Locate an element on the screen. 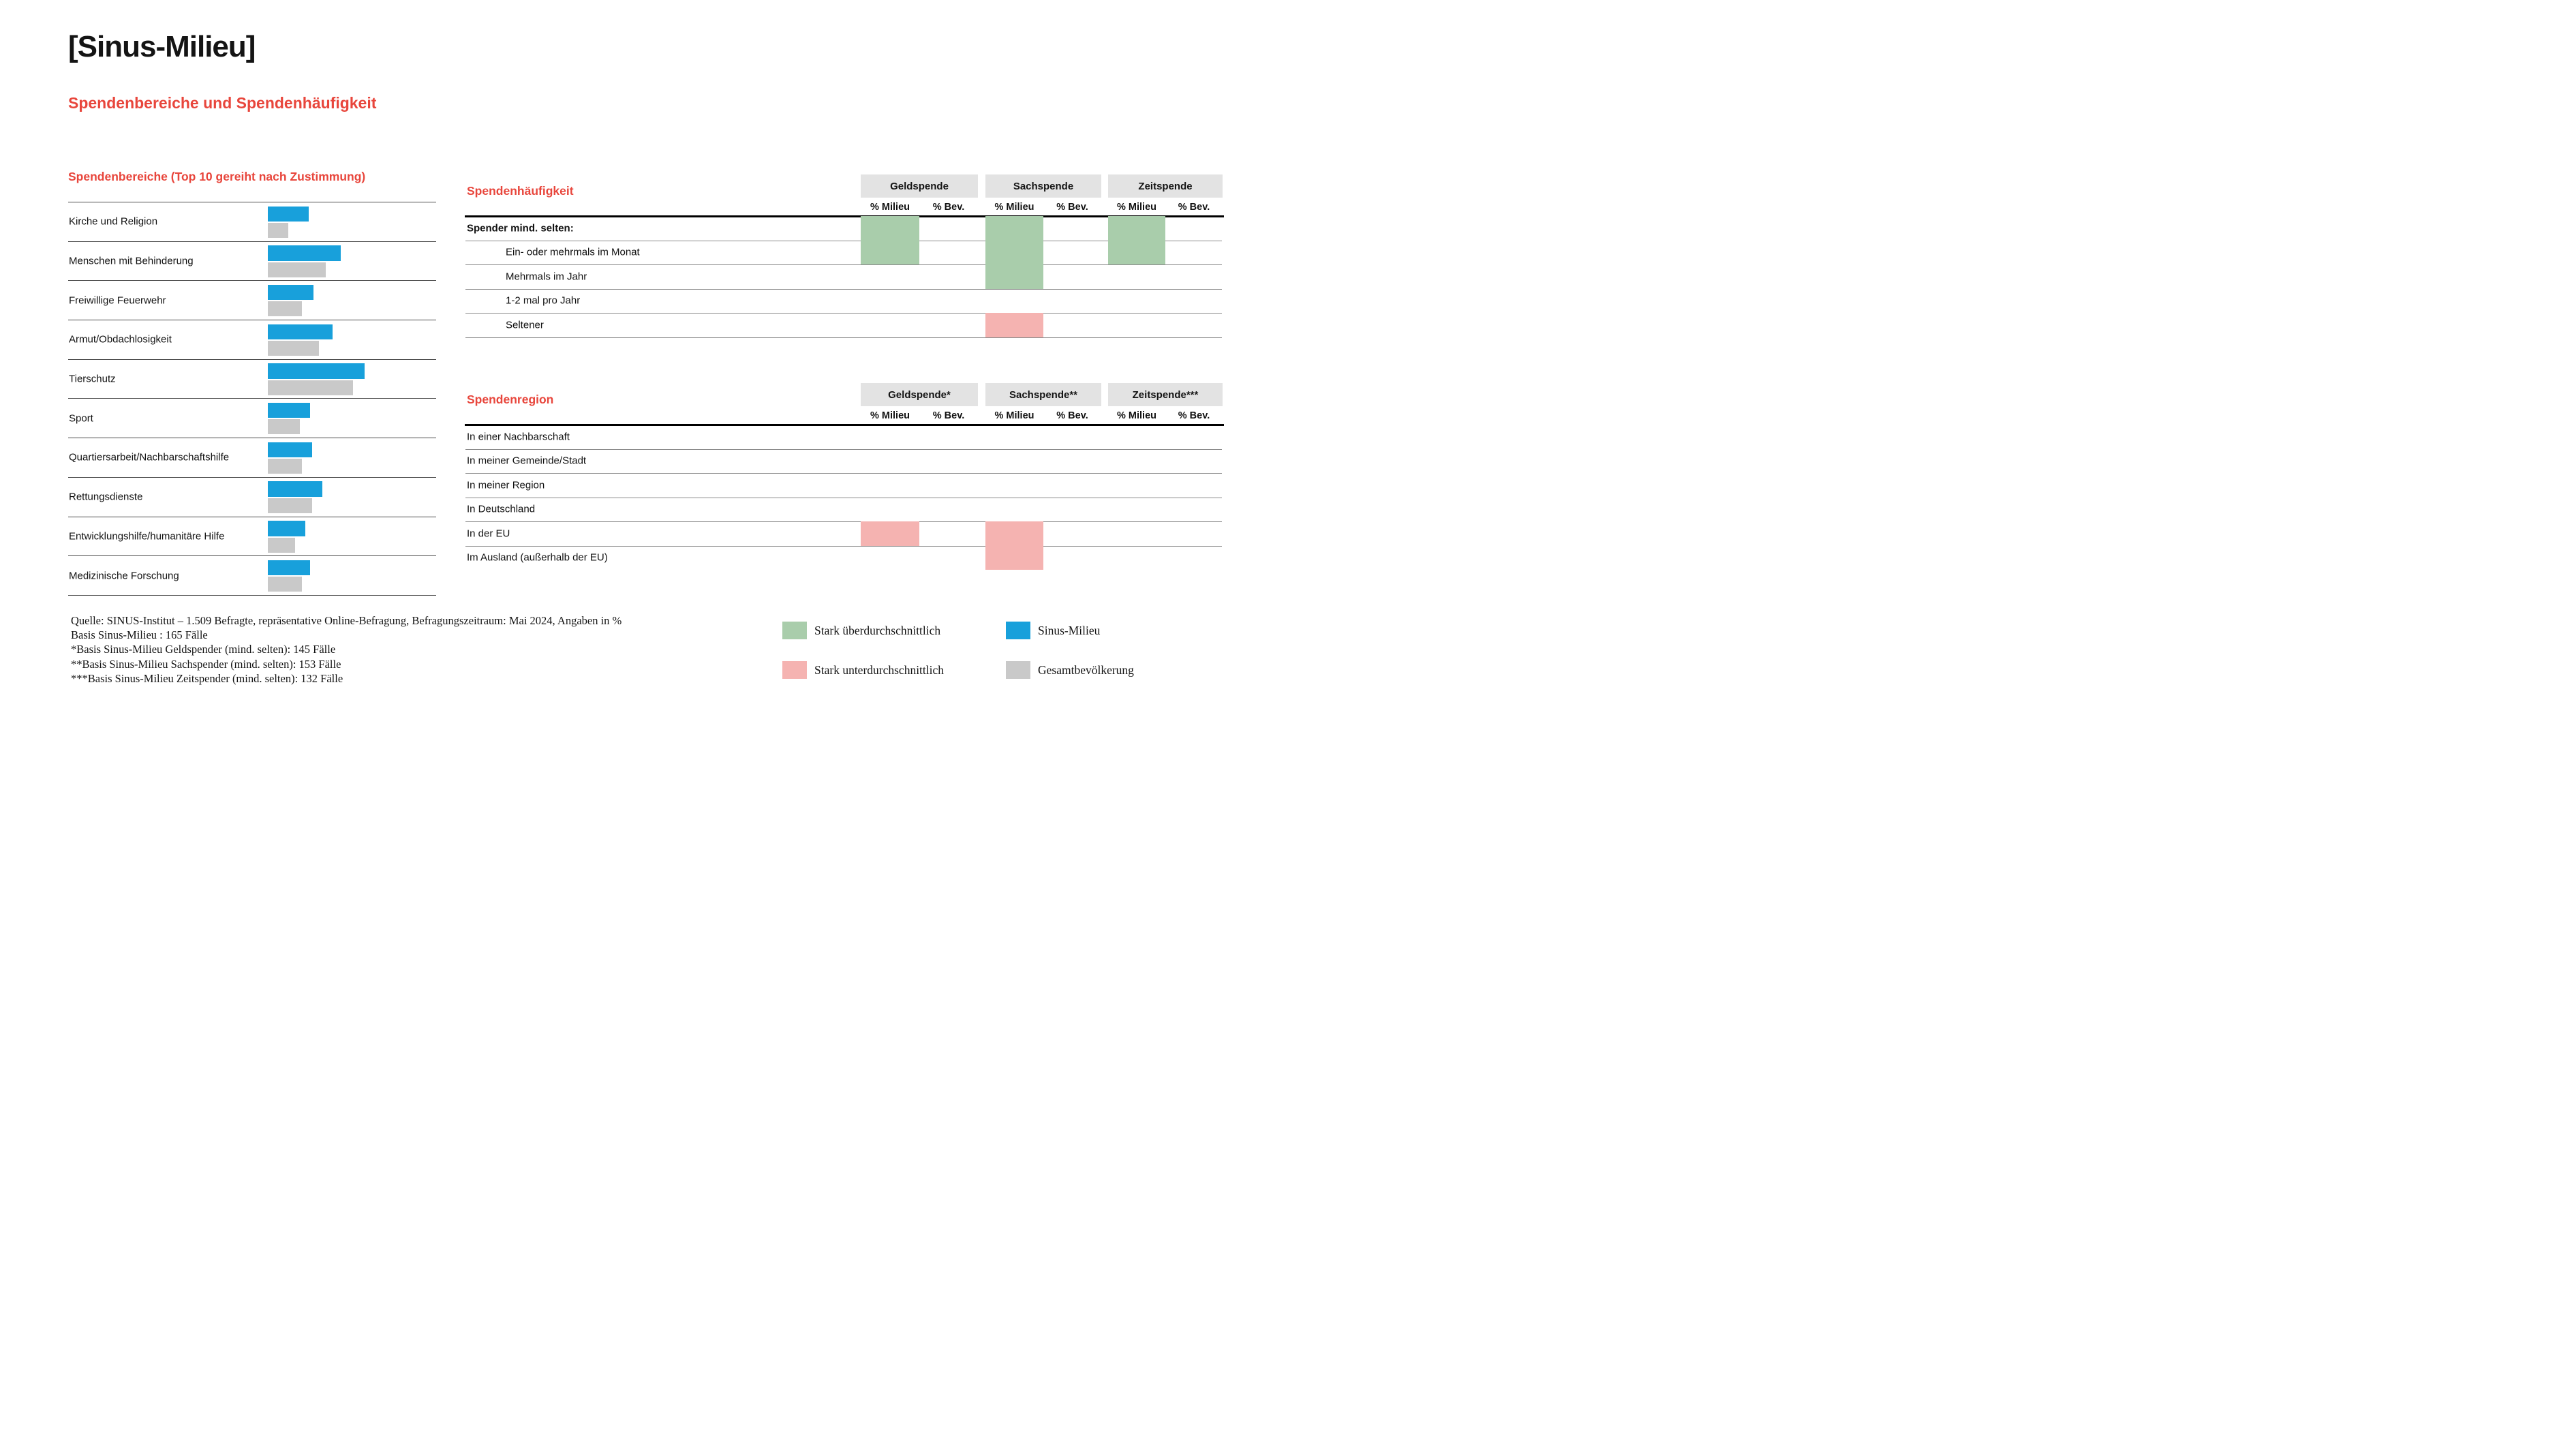 Image resolution: width=2576 pixels, height=1449 pixels. row-label: 1-2 mal pro Jahr is located at coordinates (543, 300).